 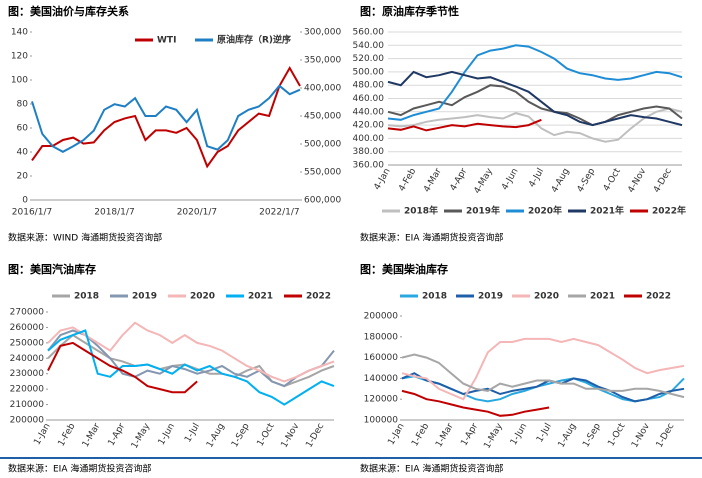 What do you see at coordinates (536, 178) in the screenshot?
I see `x-tick-label: 4-Jul` at bounding box center [536, 178].